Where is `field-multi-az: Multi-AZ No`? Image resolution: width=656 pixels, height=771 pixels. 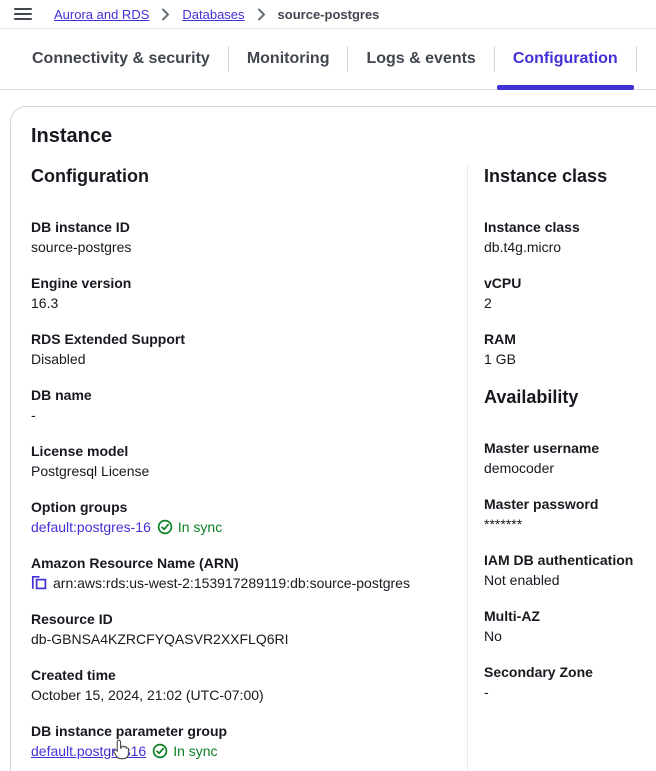 field-multi-az: Multi-AZ No is located at coordinates (512, 626).